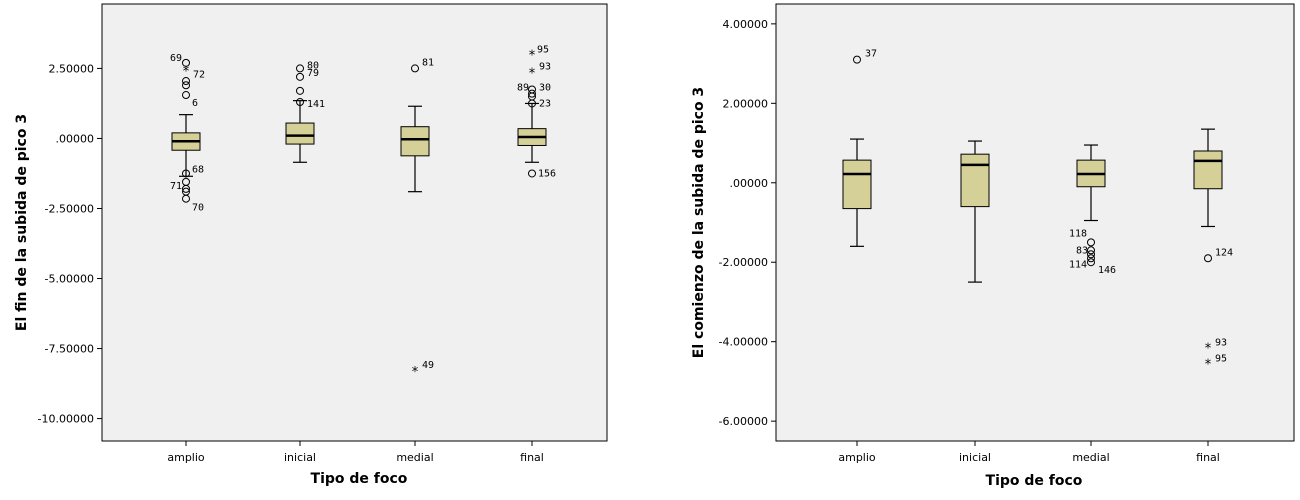  Describe the element at coordinates (975, 211) in the screenshot. I see `box-inicial` at that location.